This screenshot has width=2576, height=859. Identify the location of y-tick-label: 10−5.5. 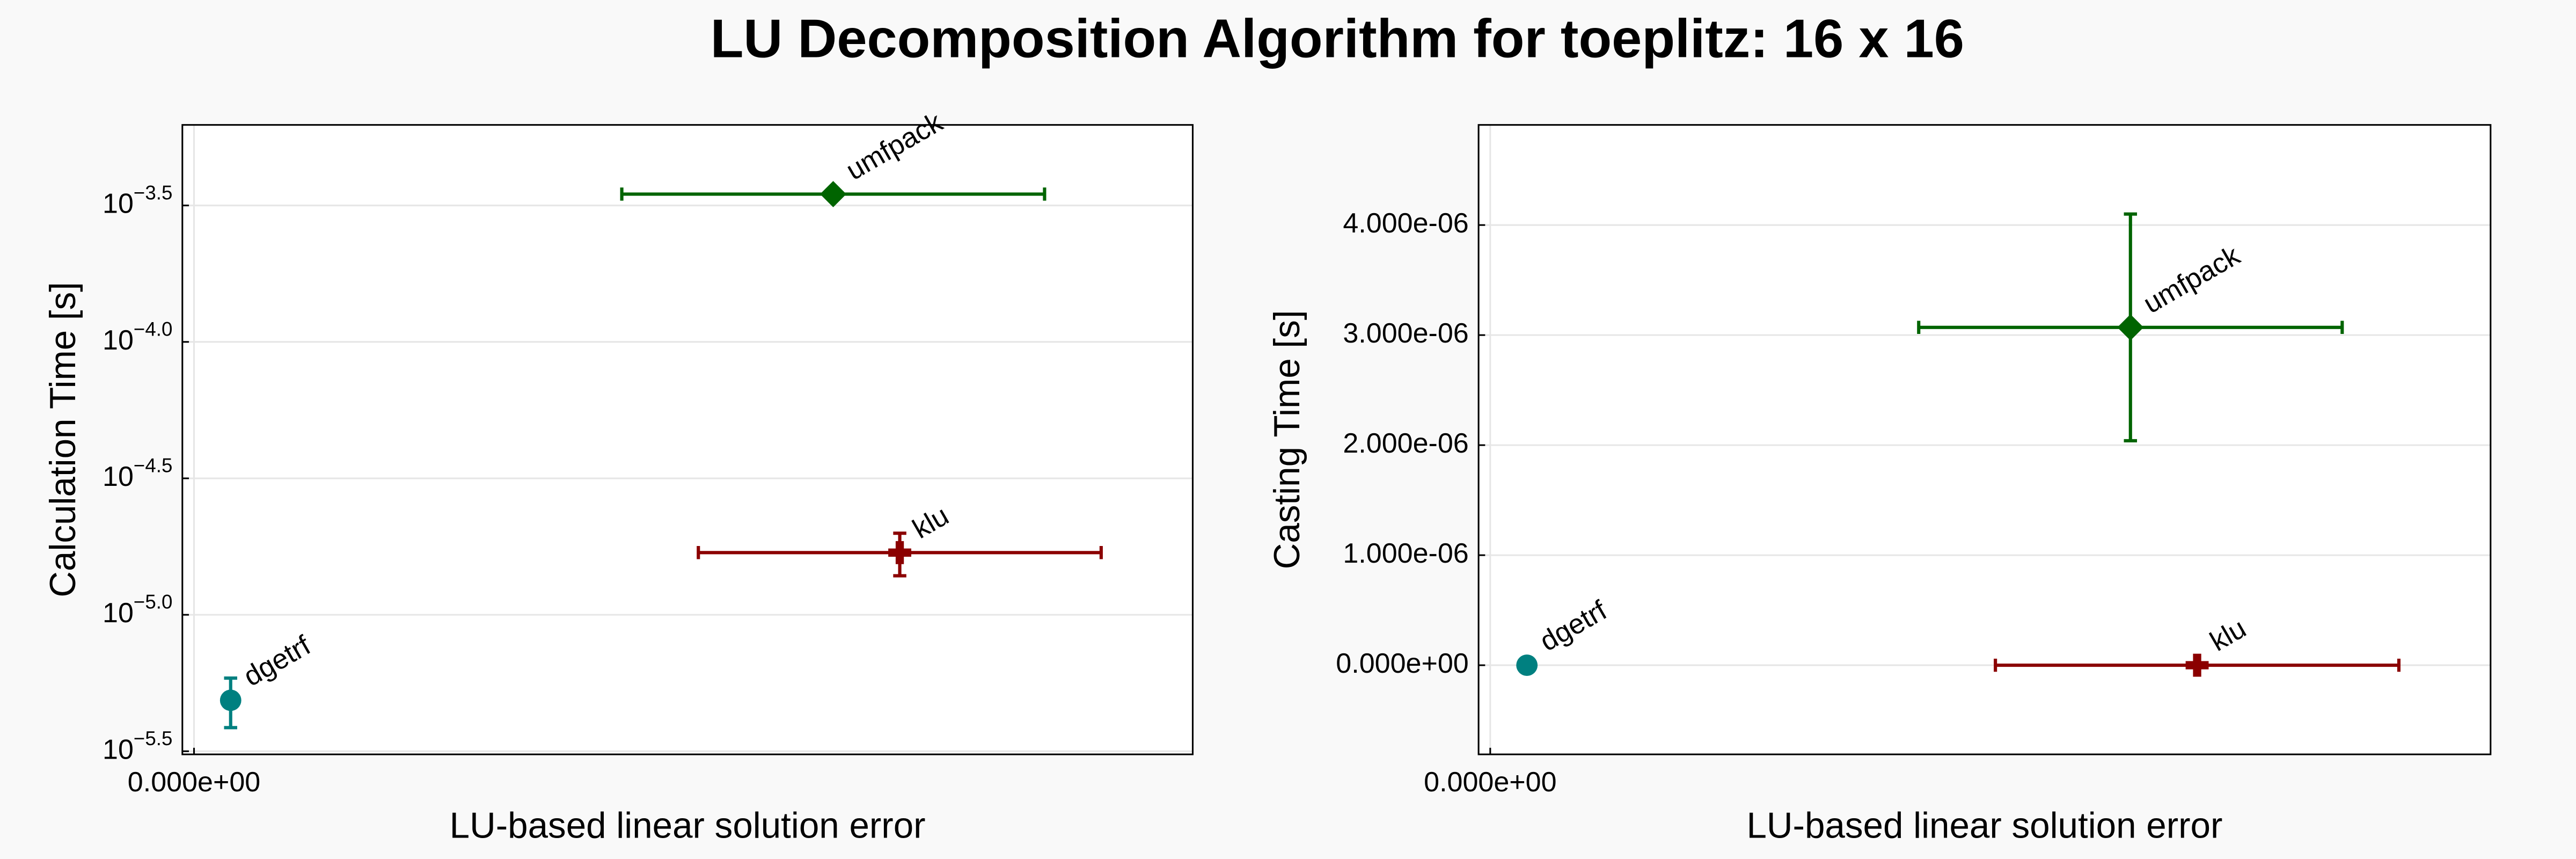
(137, 746).